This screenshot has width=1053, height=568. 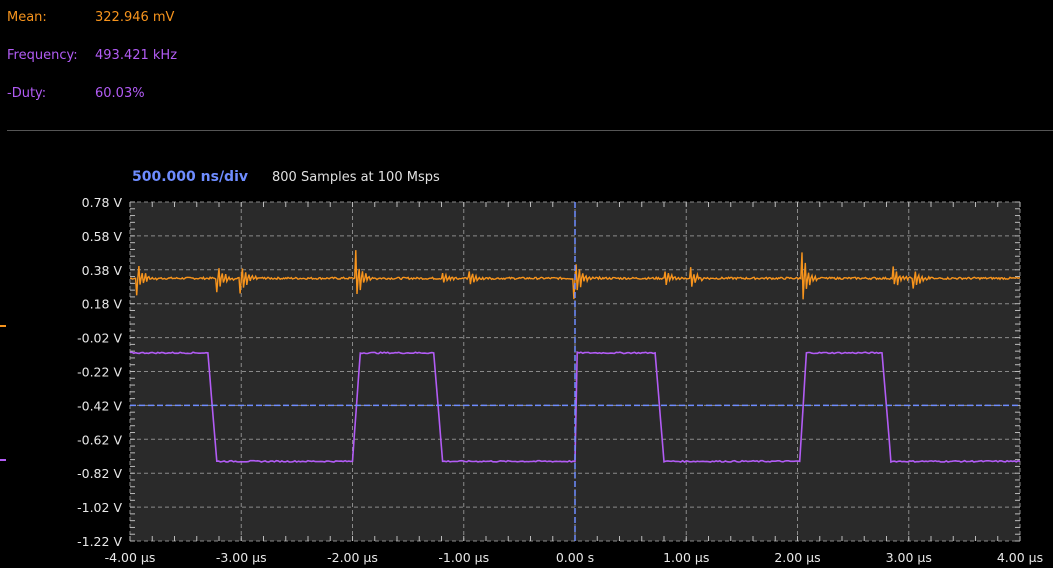 I want to click on measurement-label: Mean:, so click(x=27, y=17).